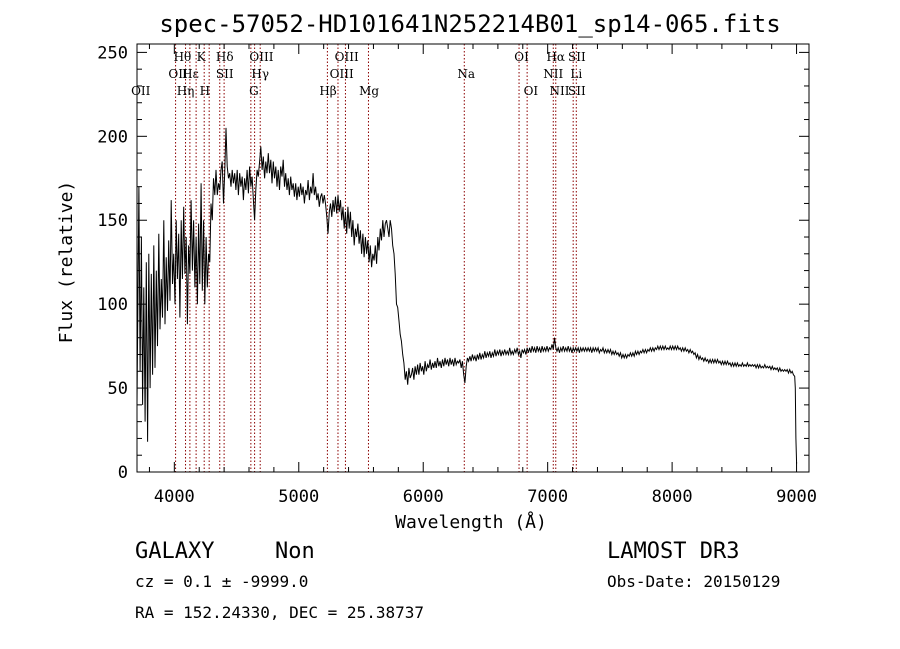  What do you see at coordinates (576, 74) in the screenshot?
I see `line-label-22: Li` at bounding box center [576, 74].